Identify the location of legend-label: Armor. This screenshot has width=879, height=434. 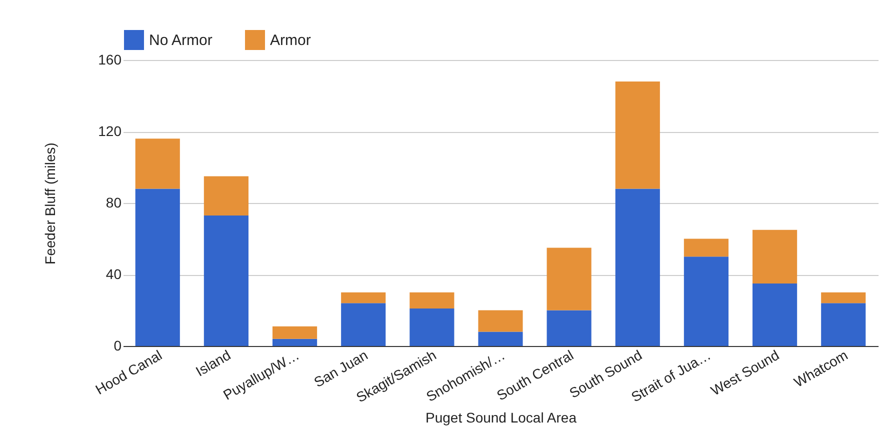
(290, 40).